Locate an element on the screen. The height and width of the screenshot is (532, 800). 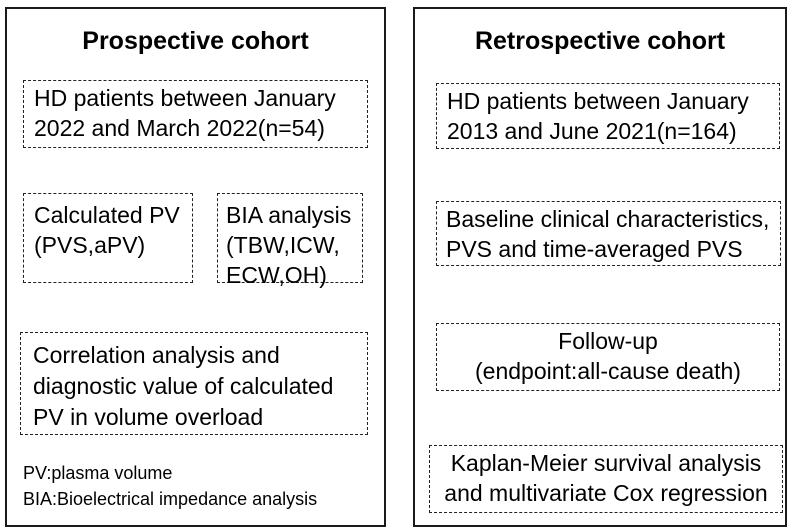
footnote-pv: PV:plasma volume is located at coordinates (98, 473).